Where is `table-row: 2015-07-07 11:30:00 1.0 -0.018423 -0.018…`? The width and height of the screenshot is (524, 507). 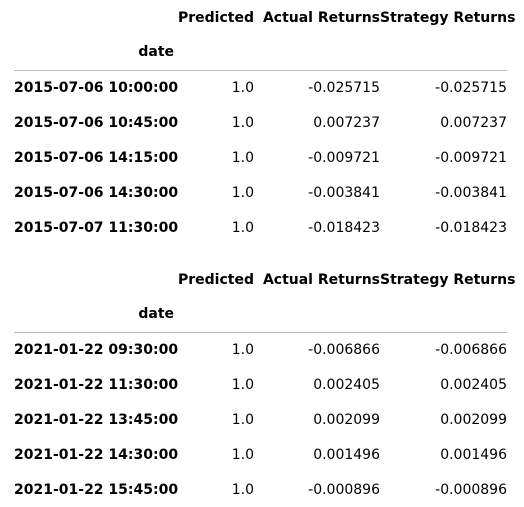 table-row: 2015-07-07 11:30:00 1.0 -0.018423 -0.018… is located at coordinates (260, 227).